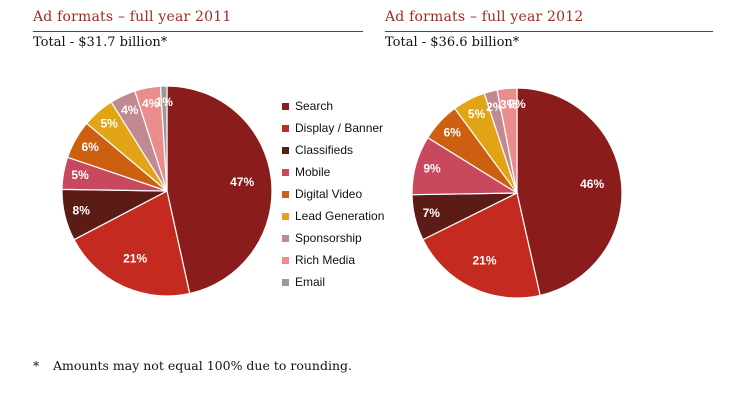 The image size is (746, 418). Describe the element at coordinates (484, 17) in the screenshot. I see `chart-title-2012: Ad formats – full year 2012` at that location.